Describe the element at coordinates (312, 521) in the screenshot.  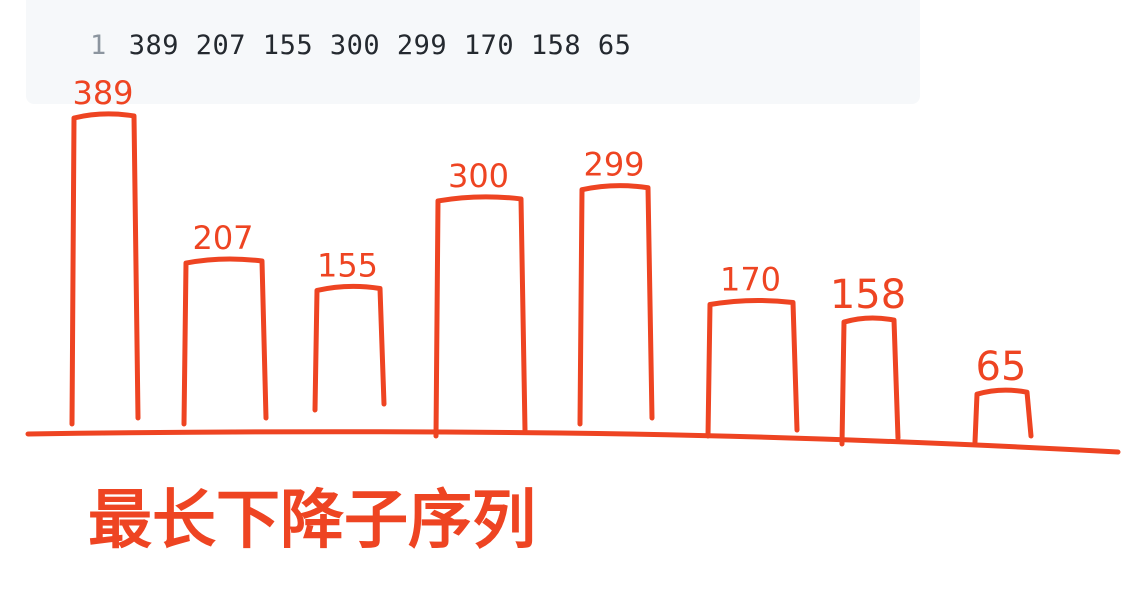
I see `x-axis-label: 最长下降子序列` at that location.